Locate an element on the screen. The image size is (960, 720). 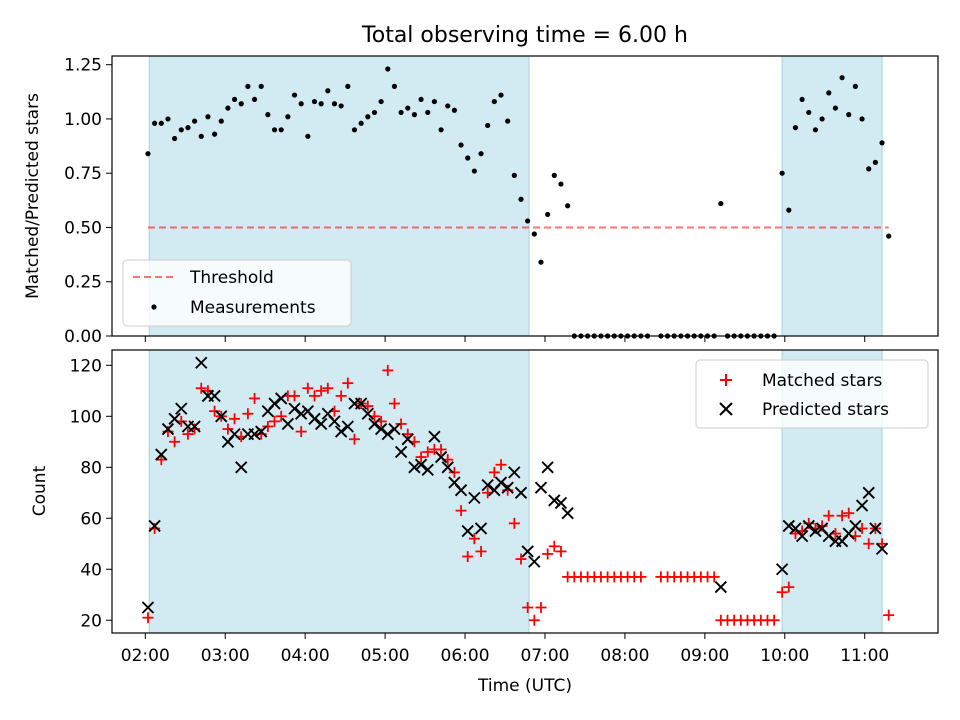
ytick-label: 40 is located at coordinates (91, 570).